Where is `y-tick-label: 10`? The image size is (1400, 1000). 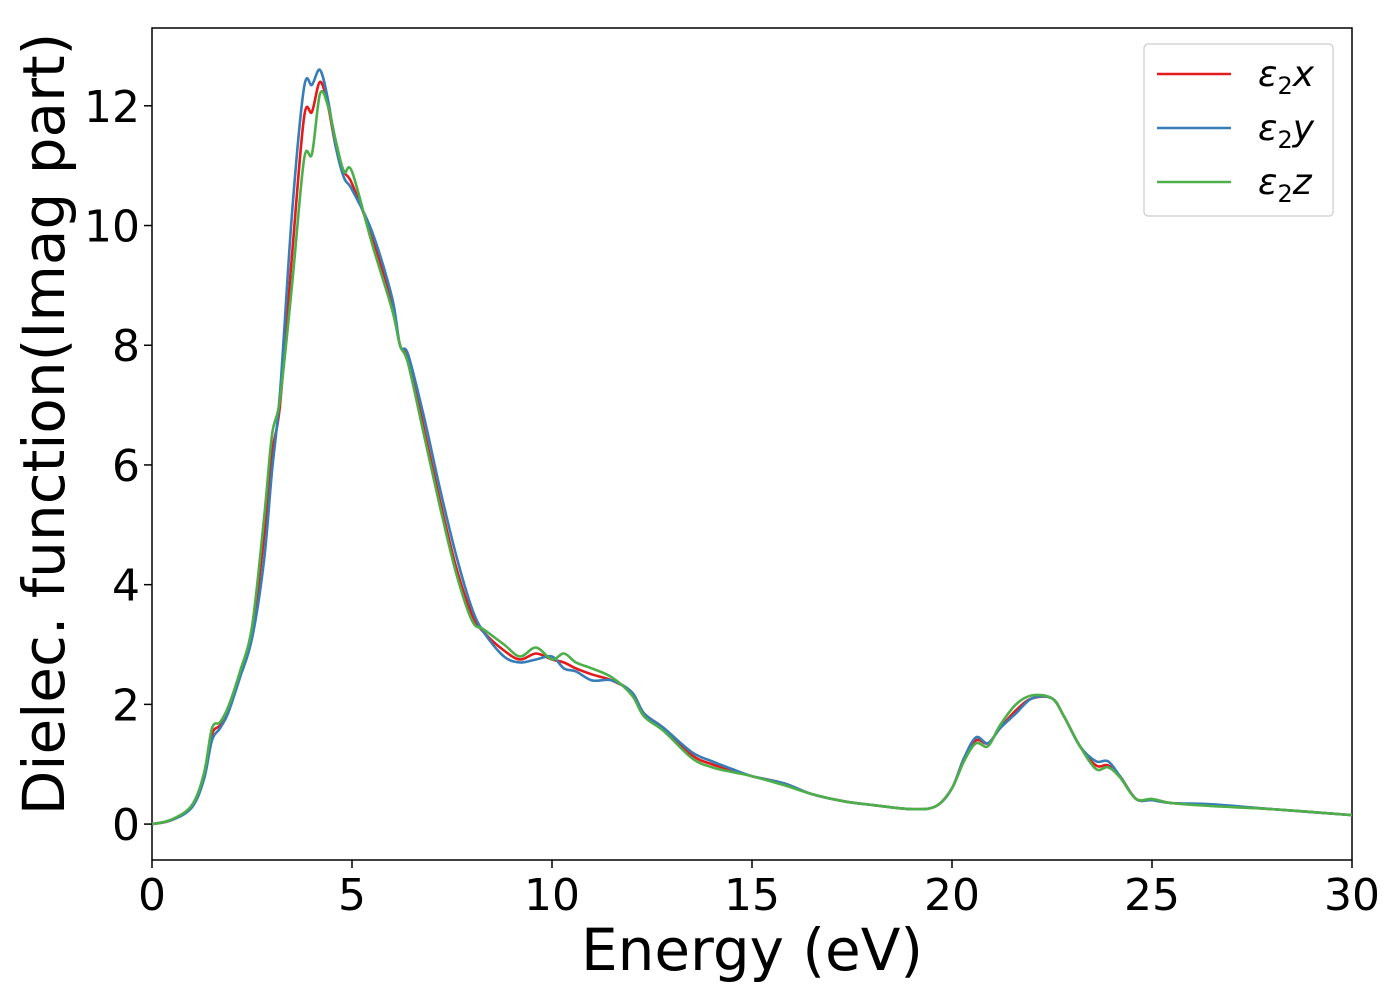 y-tick-label: 10 is located at coordinates (112, 227).